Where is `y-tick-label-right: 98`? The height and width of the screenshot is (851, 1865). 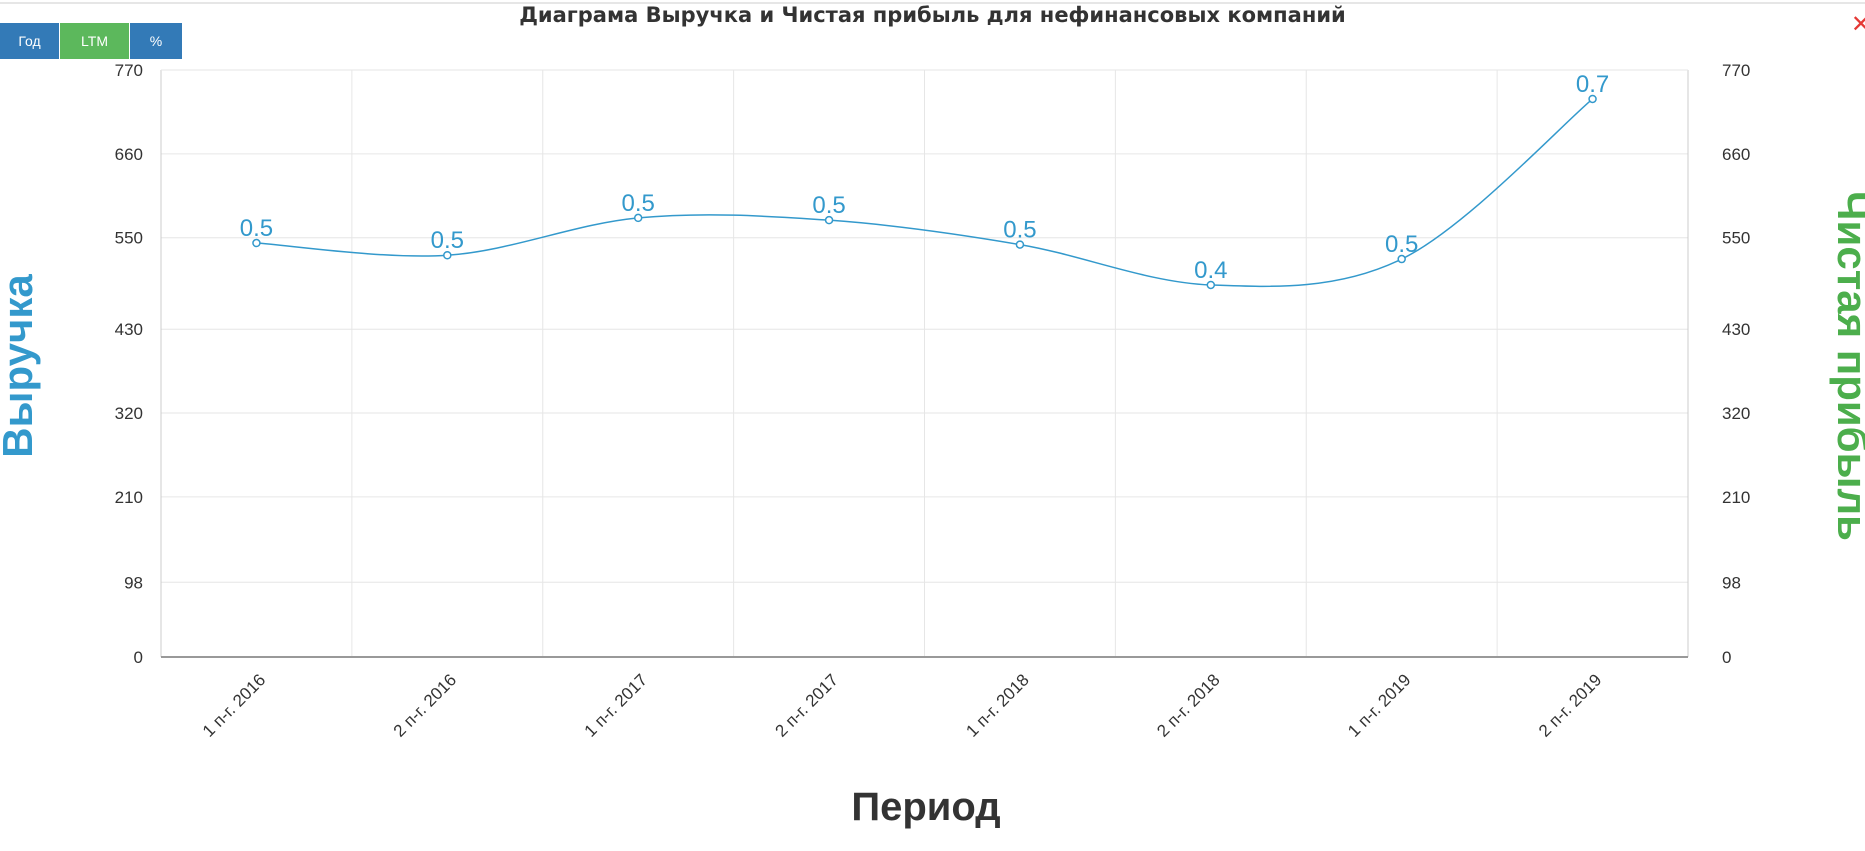
y-tick-label-right: 98 is located at coordinates (1731, 582).